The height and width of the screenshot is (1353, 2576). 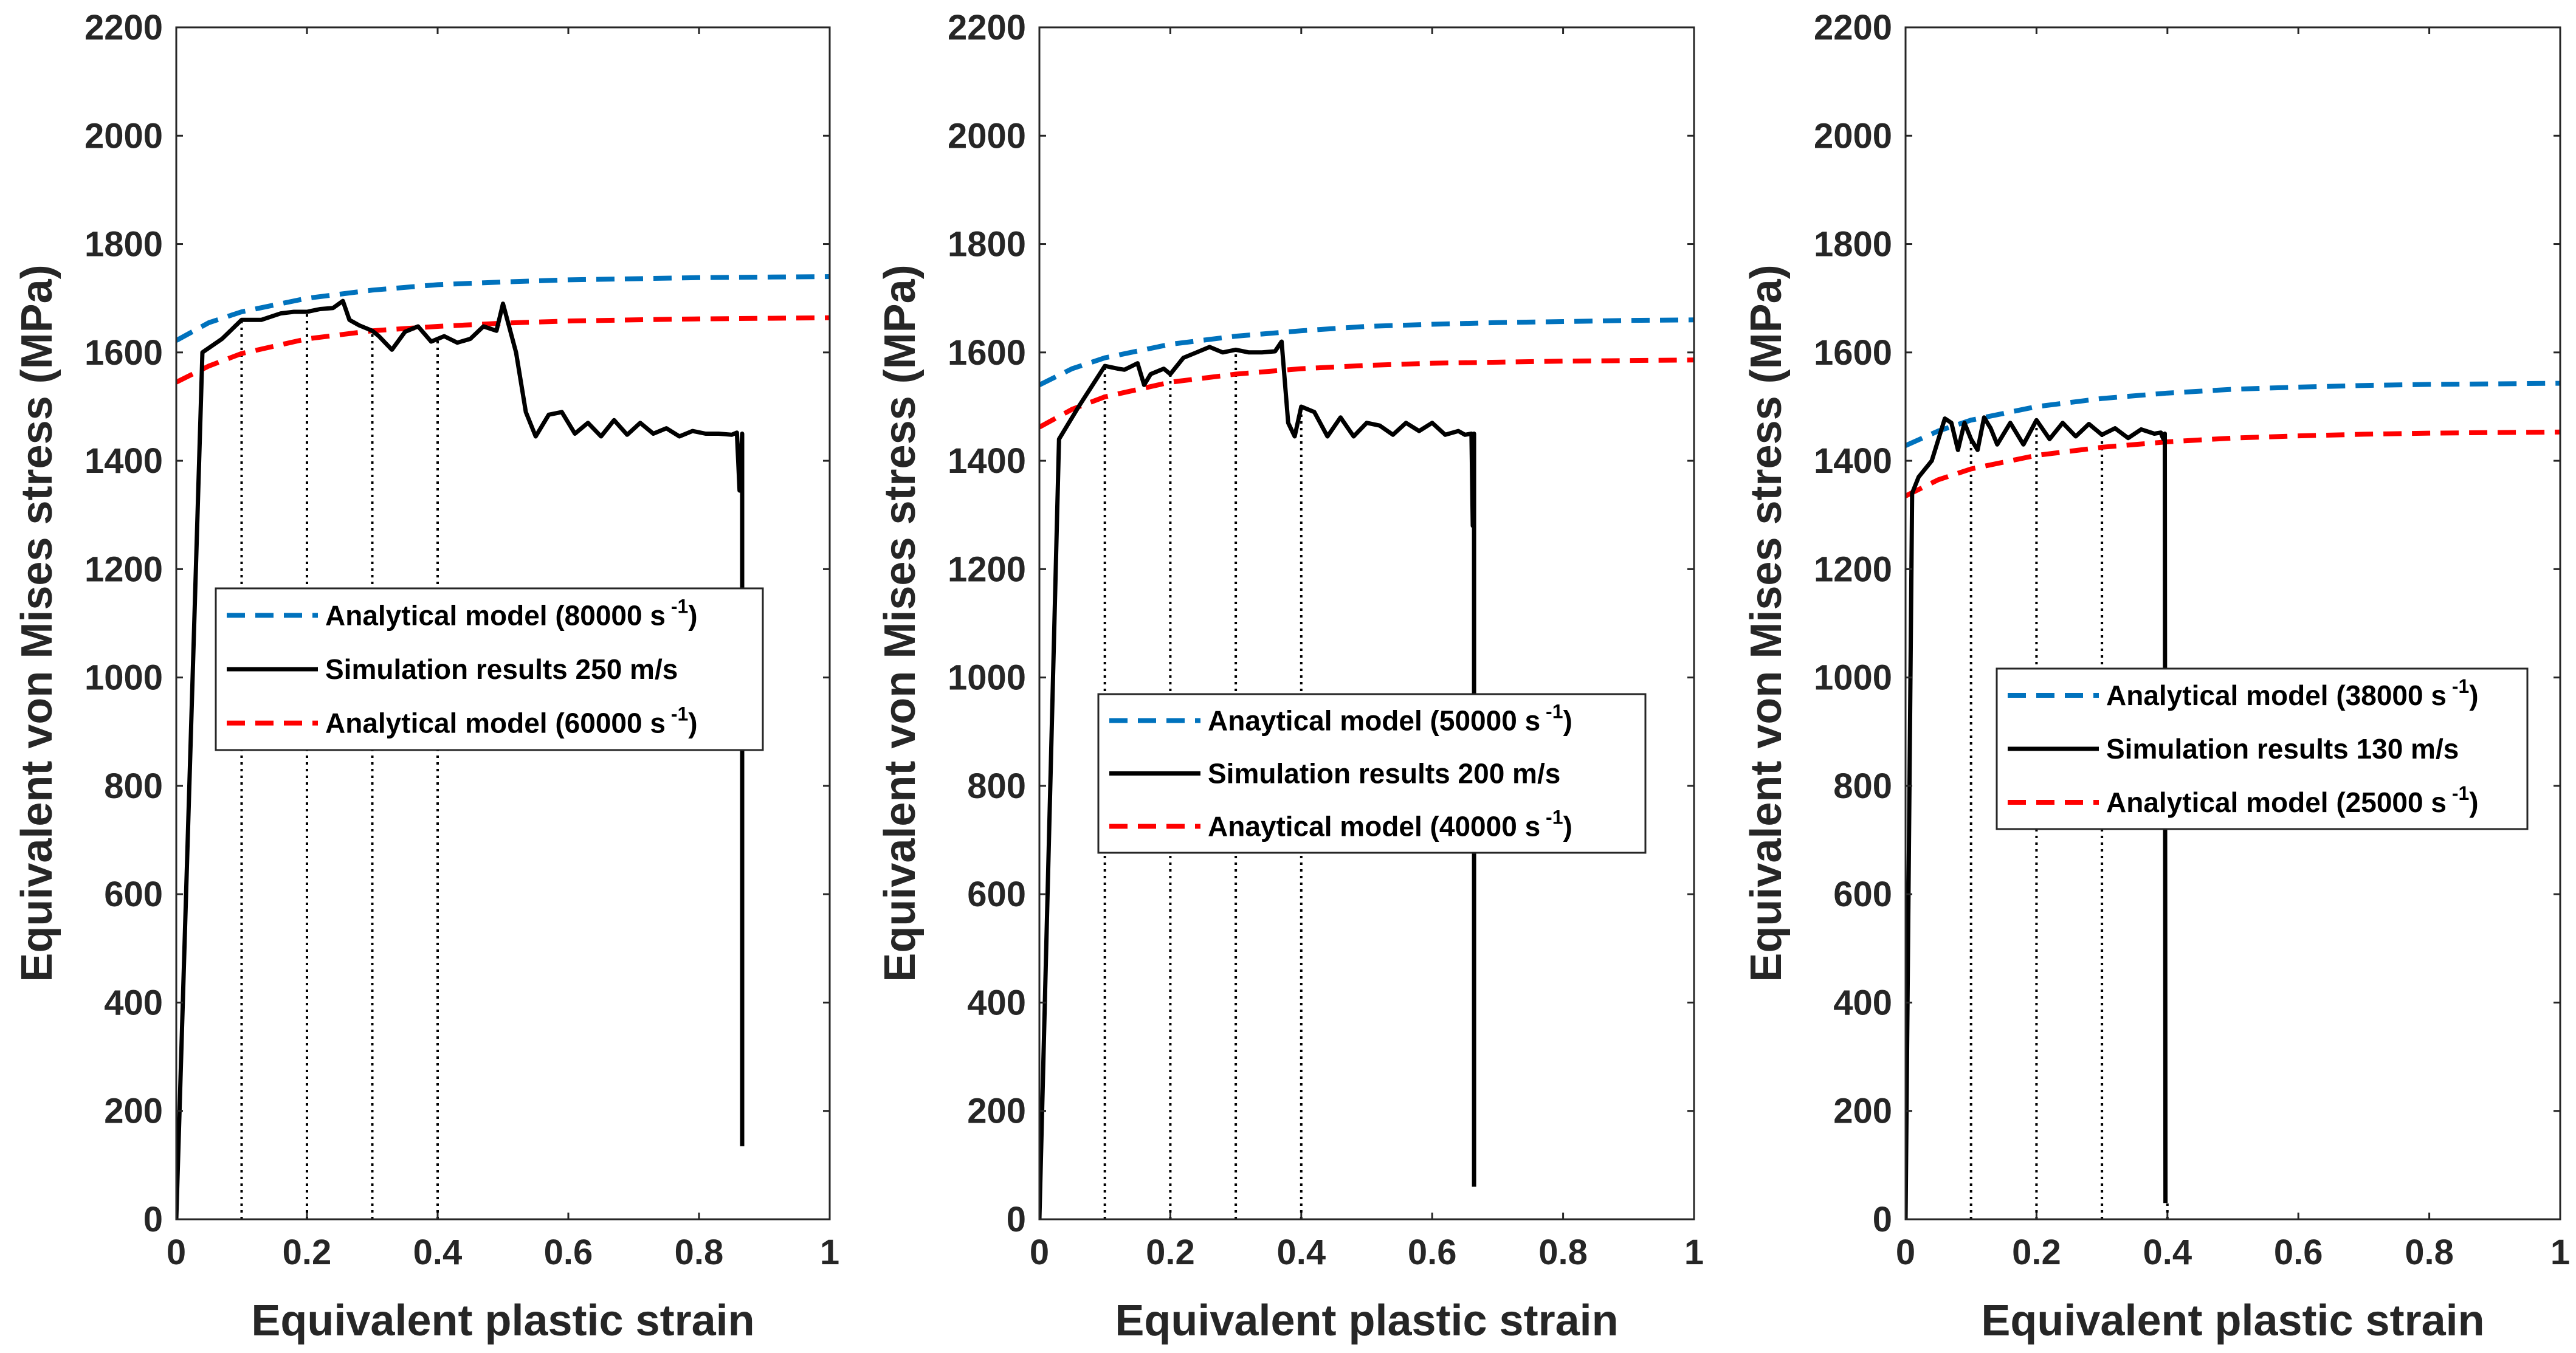 I want to click on chart1-ytick-label-8: 1600, so click(x=123, y=353).